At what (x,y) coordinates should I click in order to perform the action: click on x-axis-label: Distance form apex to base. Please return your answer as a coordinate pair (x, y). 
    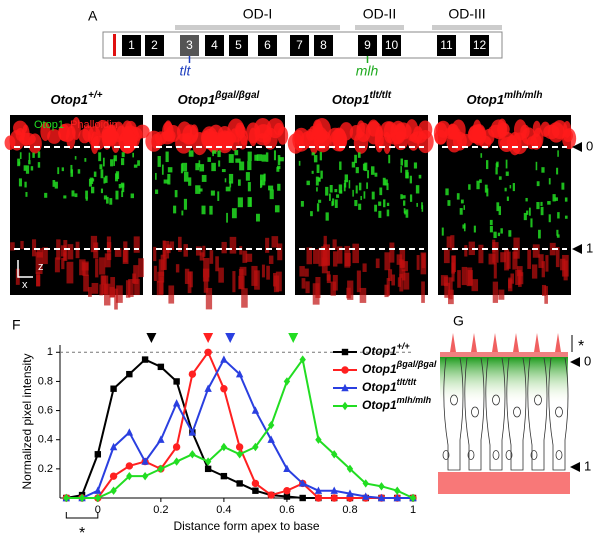
    Looking at the image, I should click on (246, 526).